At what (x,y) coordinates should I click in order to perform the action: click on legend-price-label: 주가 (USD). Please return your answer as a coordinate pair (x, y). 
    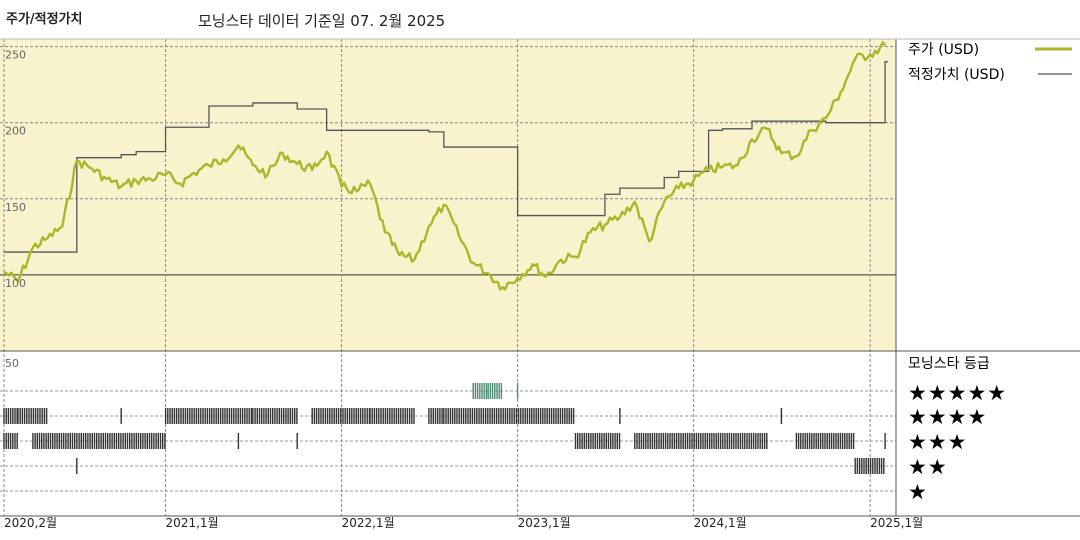
    Looking at the image, I should click on (943, 50).